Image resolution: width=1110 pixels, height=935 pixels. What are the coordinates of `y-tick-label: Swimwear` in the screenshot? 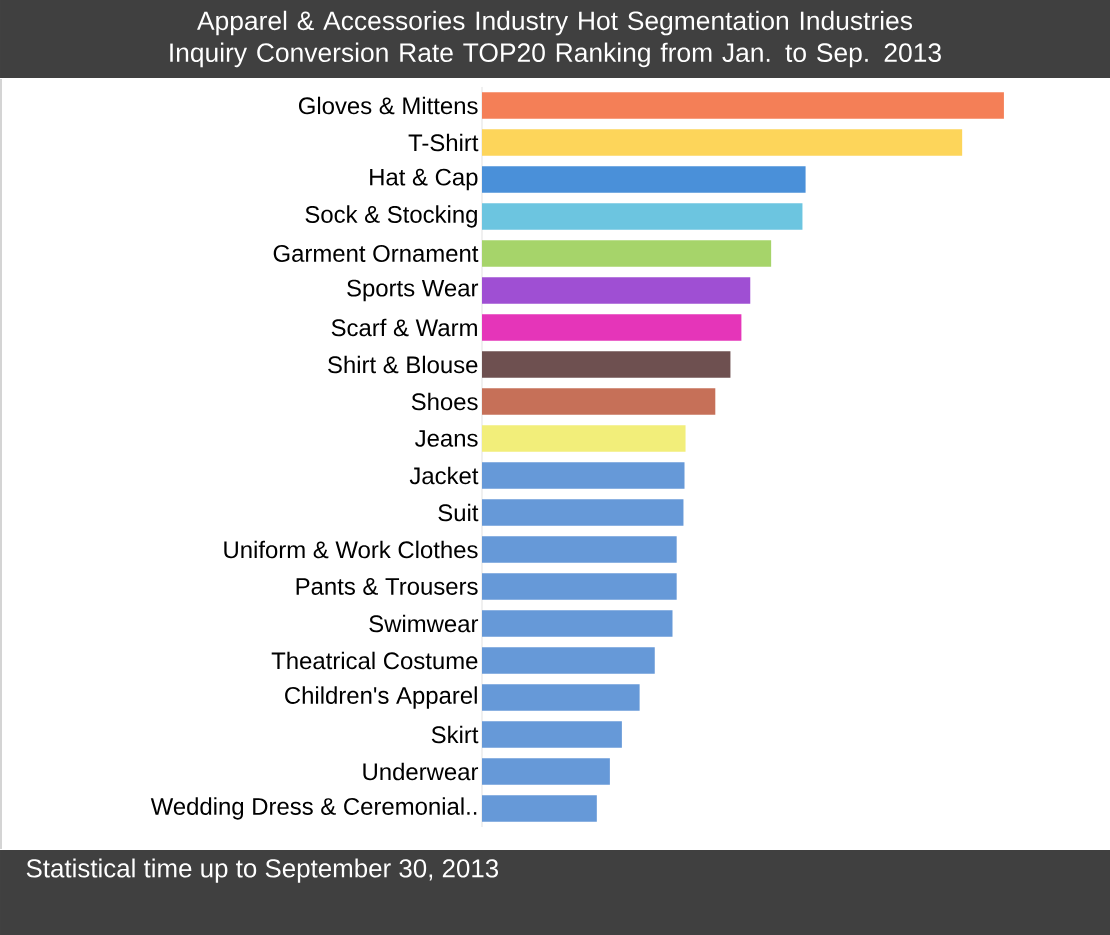 It's located at (424, 623).